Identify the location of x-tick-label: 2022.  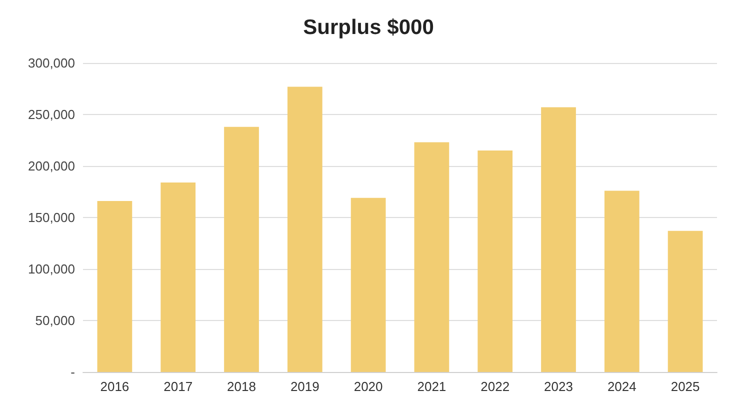
(495, 386).